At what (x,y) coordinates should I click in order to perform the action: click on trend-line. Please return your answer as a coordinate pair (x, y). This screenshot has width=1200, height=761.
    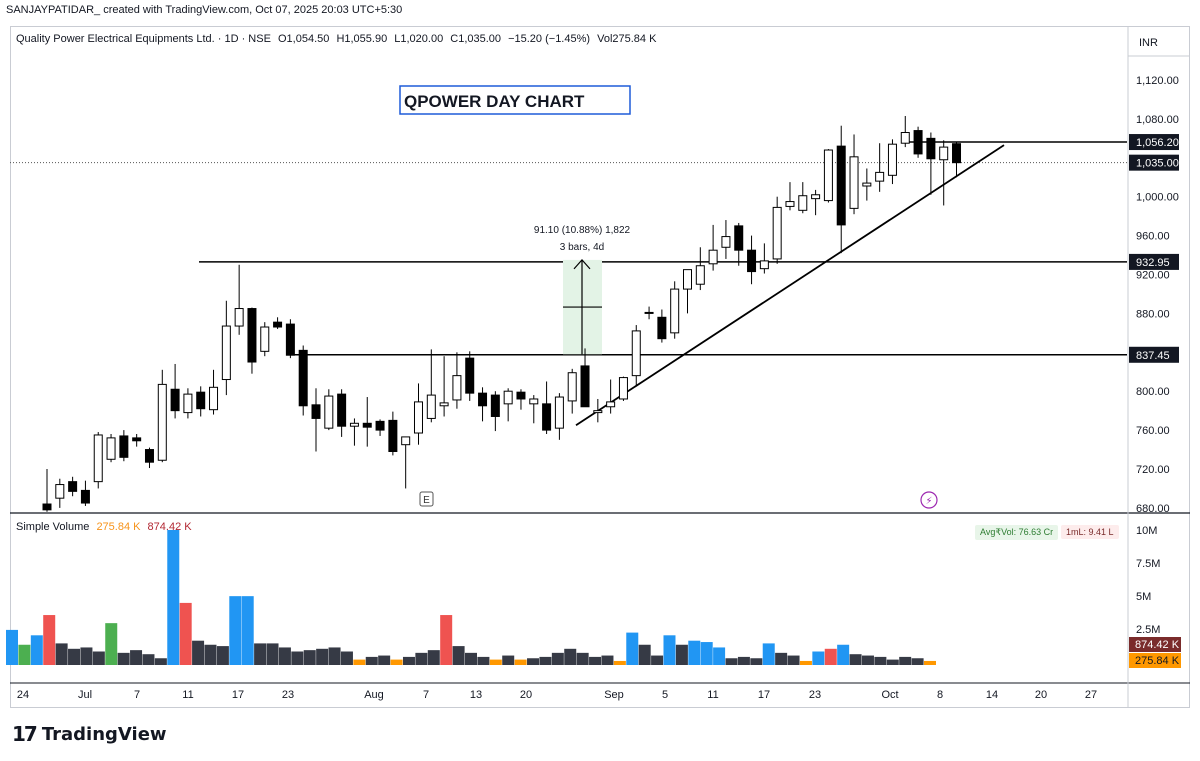
    Looking at the image, I should click on (790, 285).